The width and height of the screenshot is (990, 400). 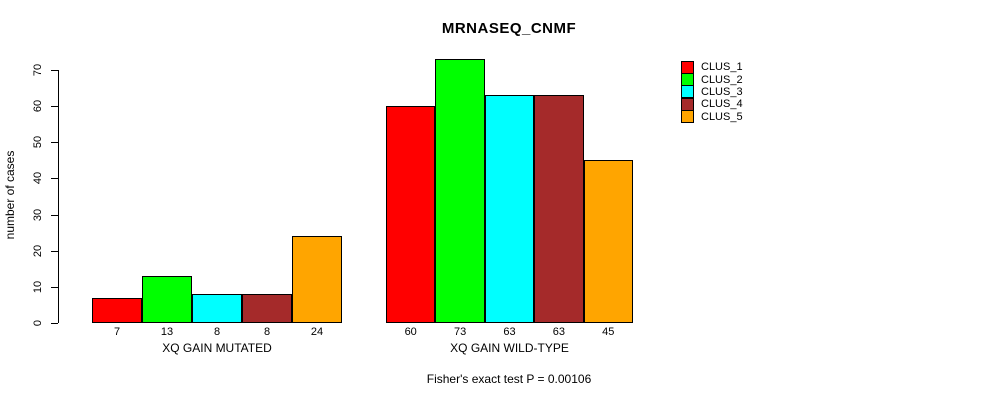 What do you see at coordinates (58, 196) in the screenshot?
I see `y-axis-line` at bounding box center [58, 196].